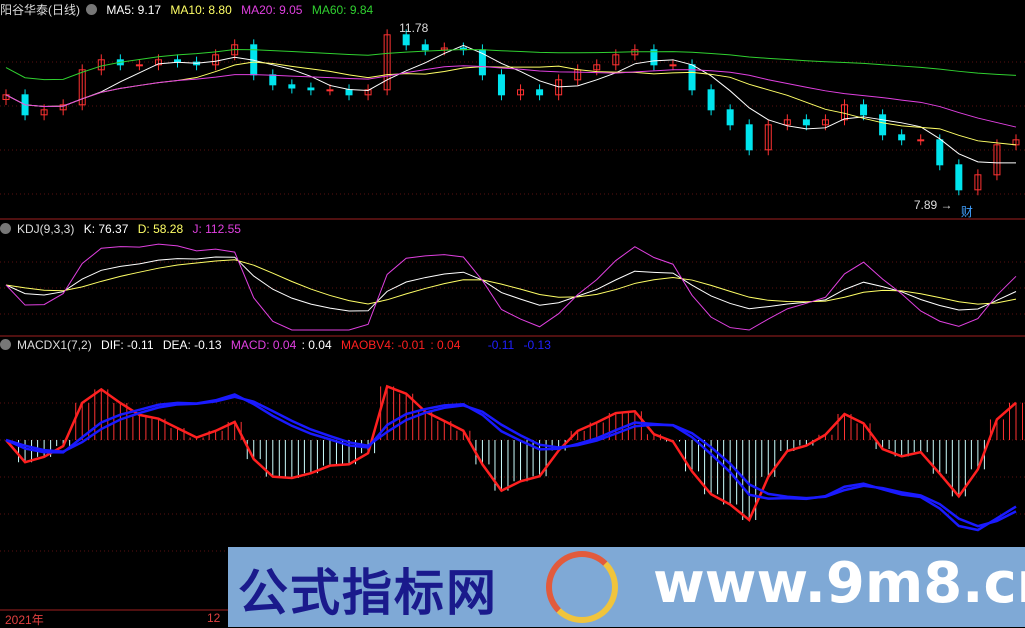  I want to click on kdj-name: KDJ(9,3,3), so click(46, 229).